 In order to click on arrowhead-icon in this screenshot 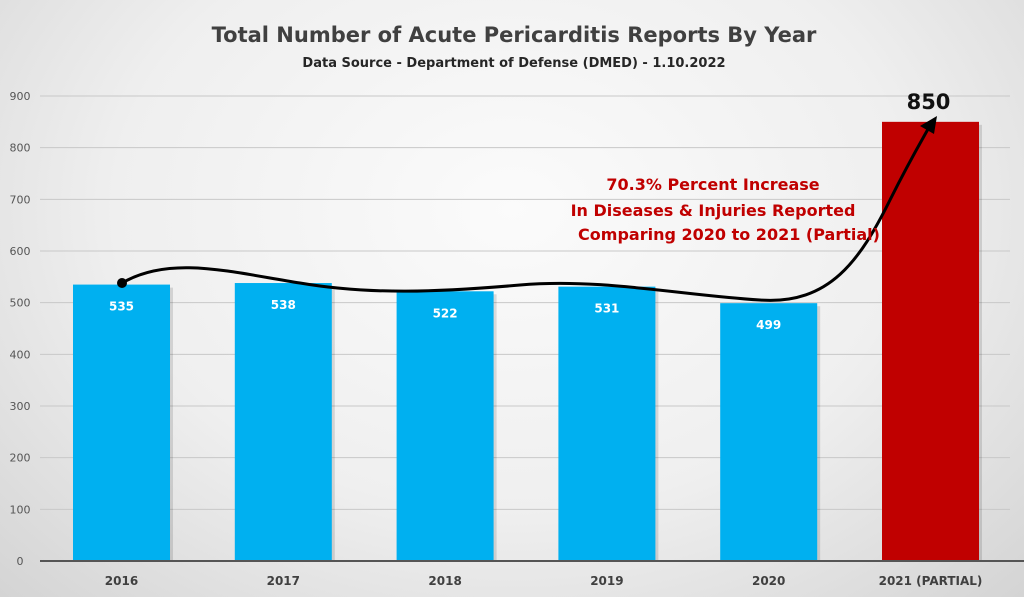, I will do `click(928, 125)`.